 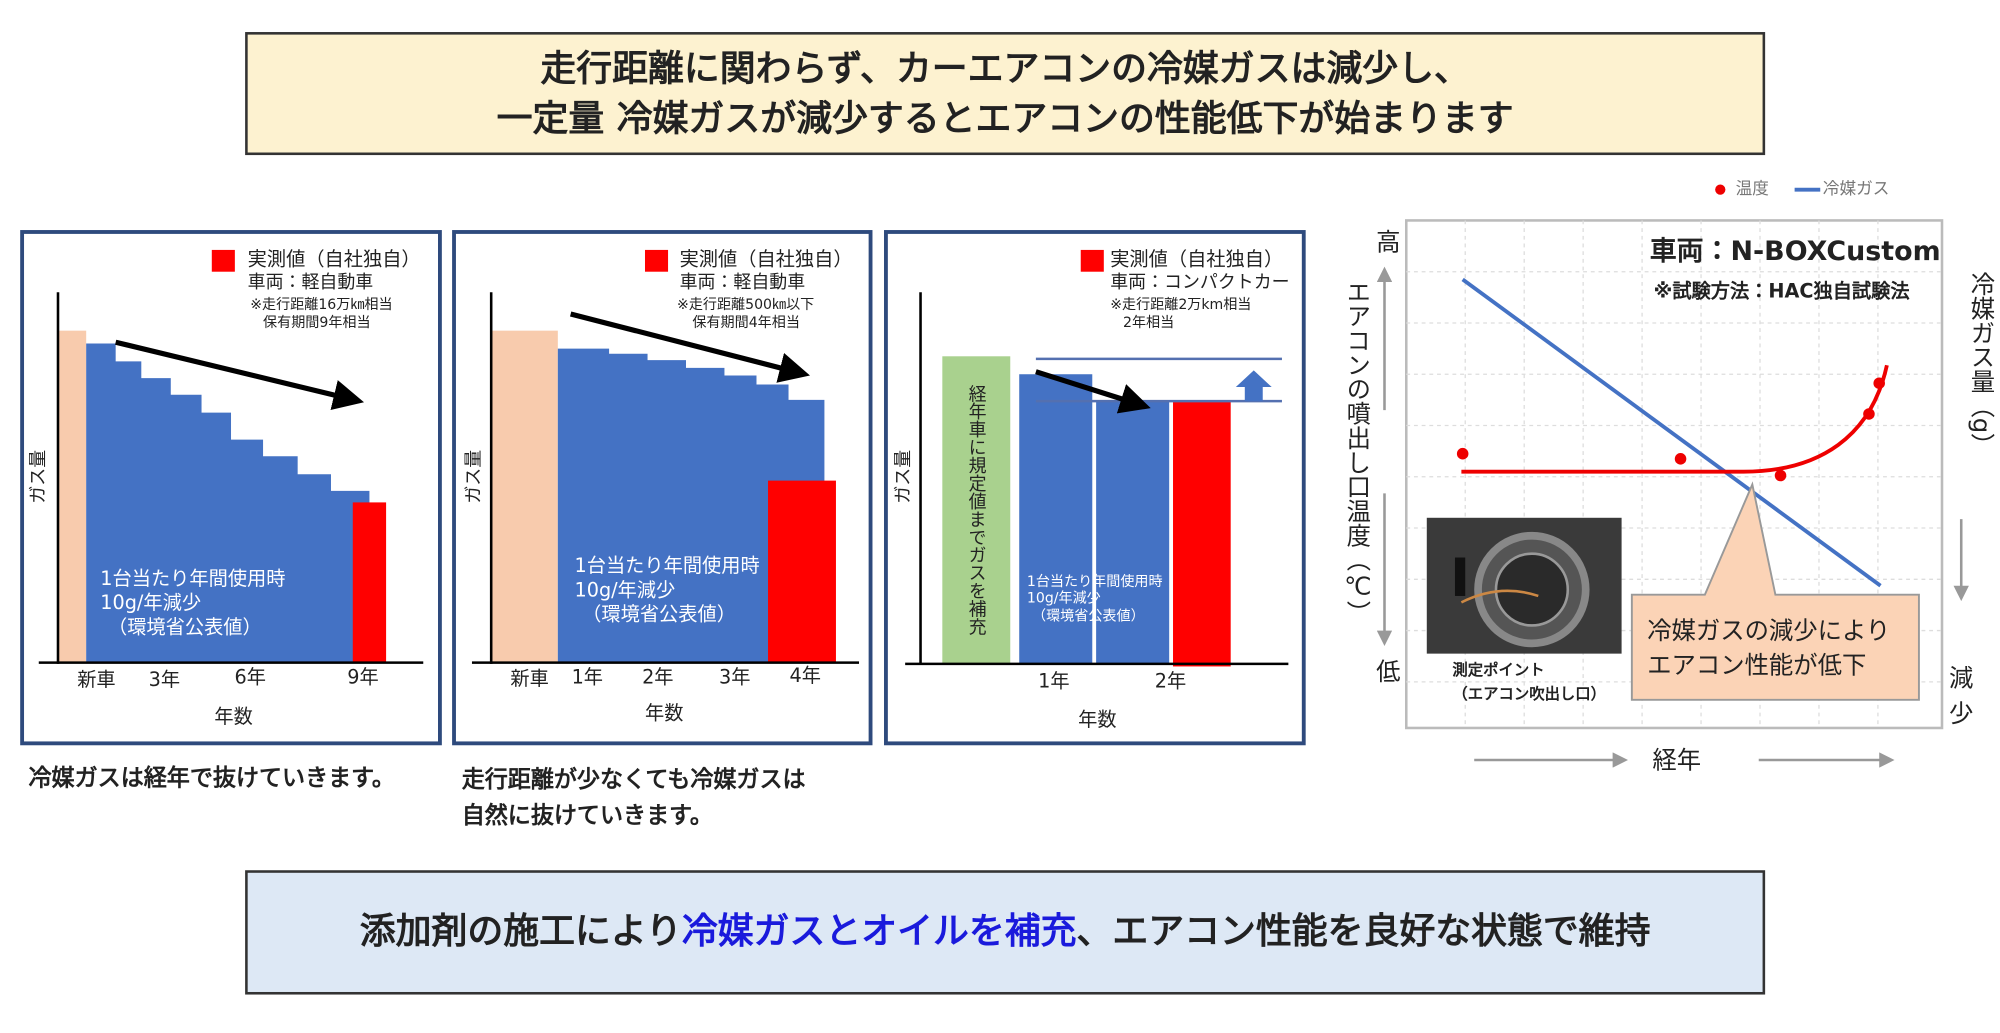 What do you see at coordinates (1357, 452) in the screenshot?
I see `left-axis-label: エアコンの噴出し口温度（℃）` at bounding box center [1357, 452].